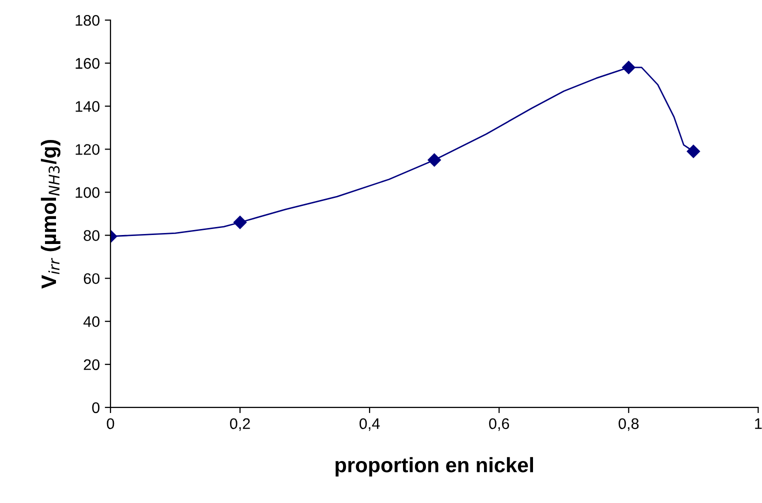  Describe the element at coordinates (92, 235) in the screenshot. I see `y-tick-label: 80` at that location.